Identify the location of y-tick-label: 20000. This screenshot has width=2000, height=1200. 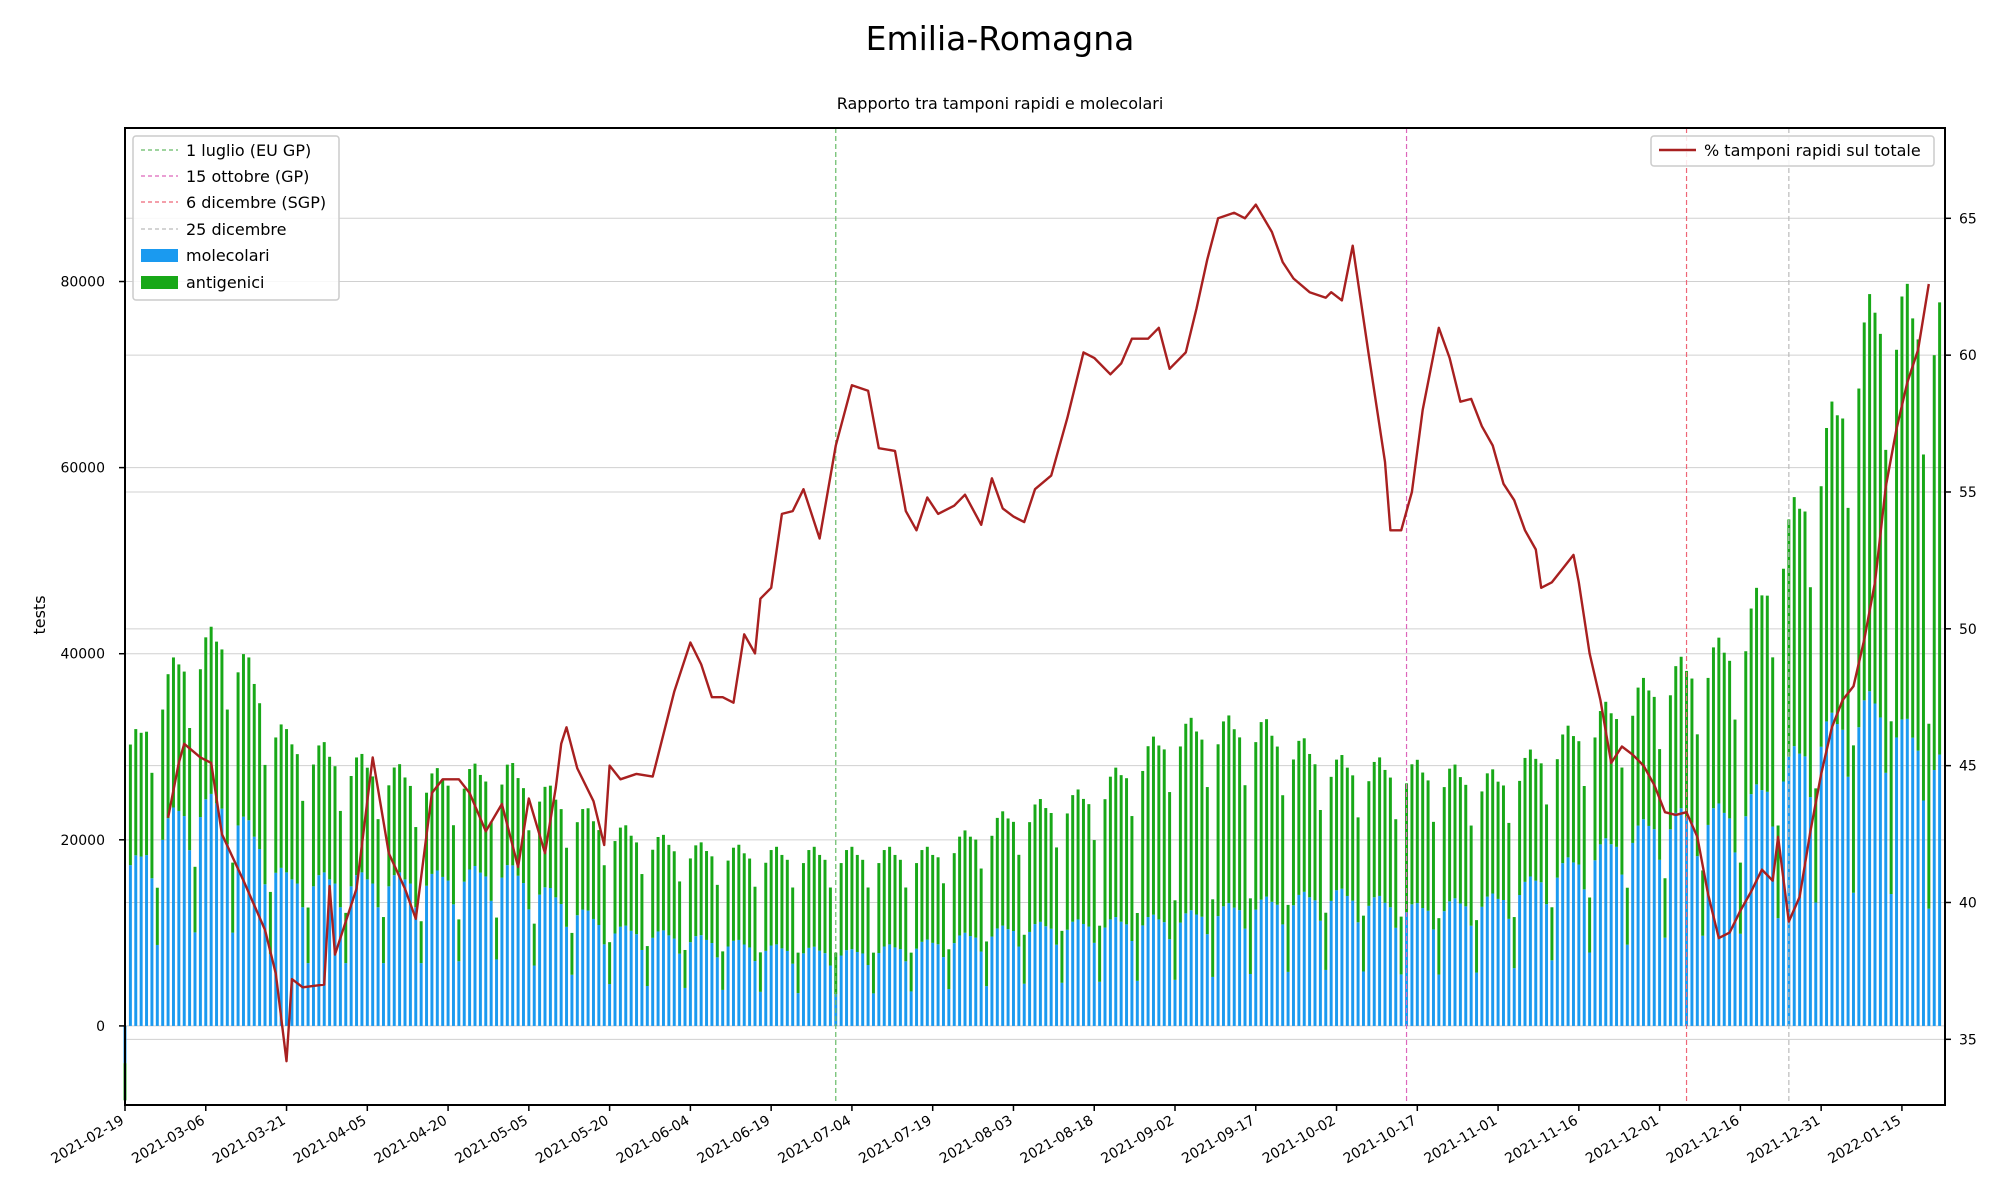
(82, 841).